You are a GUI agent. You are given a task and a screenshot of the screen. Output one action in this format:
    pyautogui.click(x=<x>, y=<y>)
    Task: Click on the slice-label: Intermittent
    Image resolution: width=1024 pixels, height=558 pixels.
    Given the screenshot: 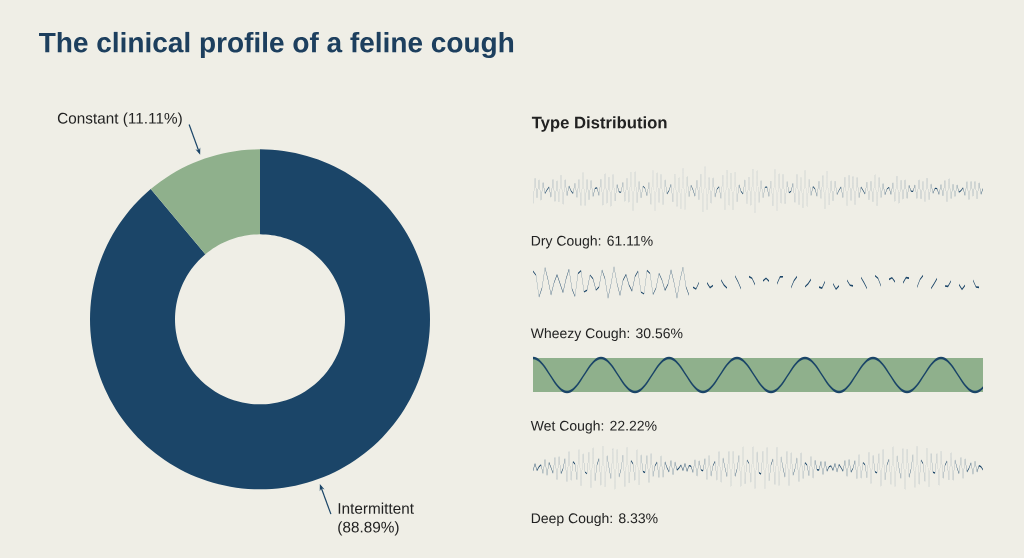 What is the action you would take?
    pyautogui.click(x=376, y=508)
    